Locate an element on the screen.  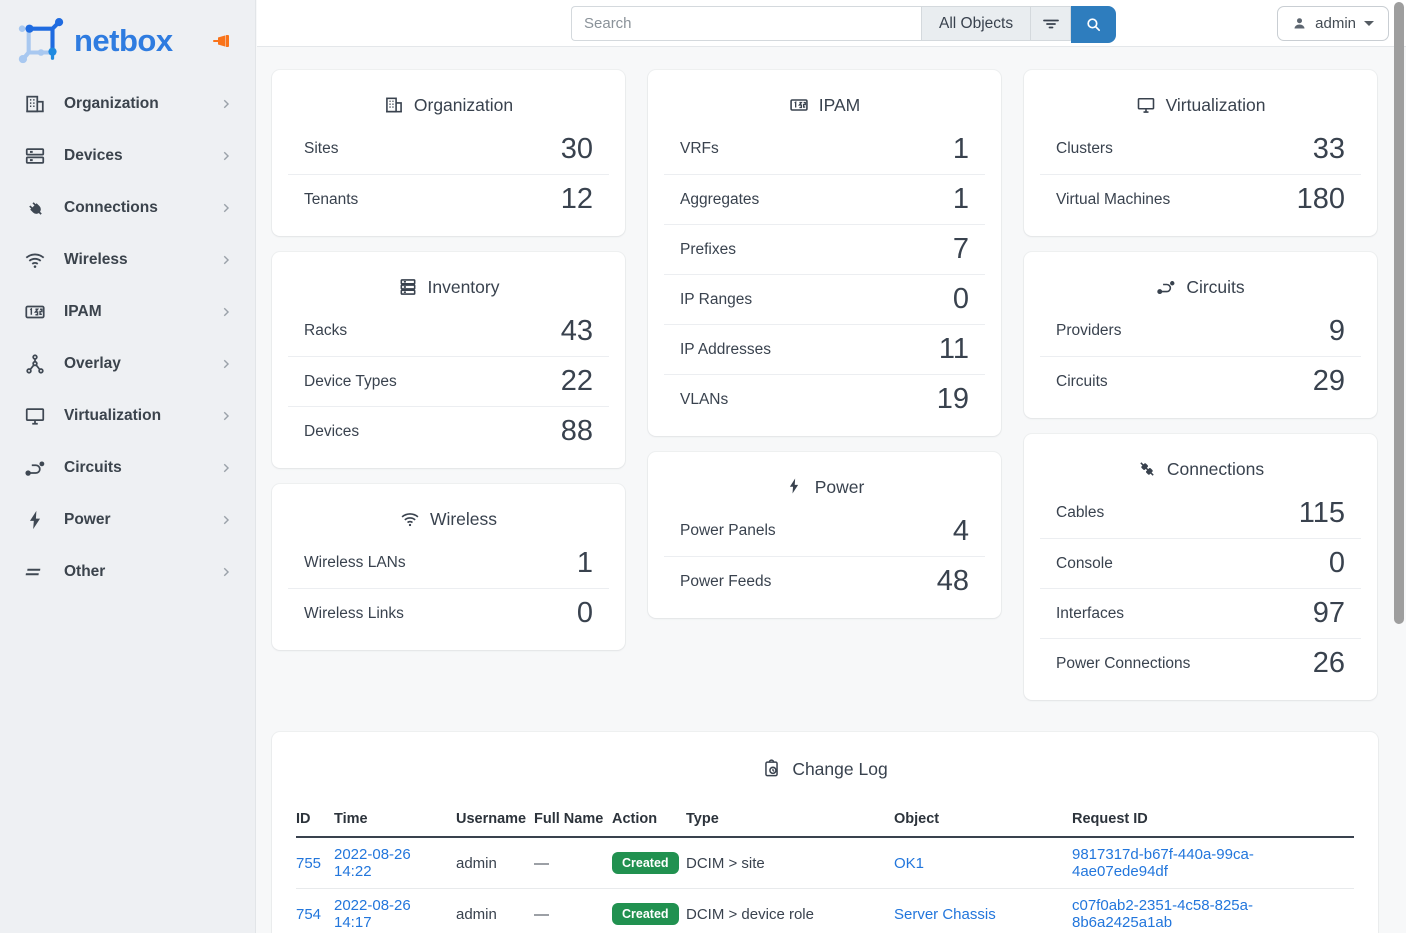
change-time-link: 2022-08-26 14:17 is located at coordinates (372, 914).